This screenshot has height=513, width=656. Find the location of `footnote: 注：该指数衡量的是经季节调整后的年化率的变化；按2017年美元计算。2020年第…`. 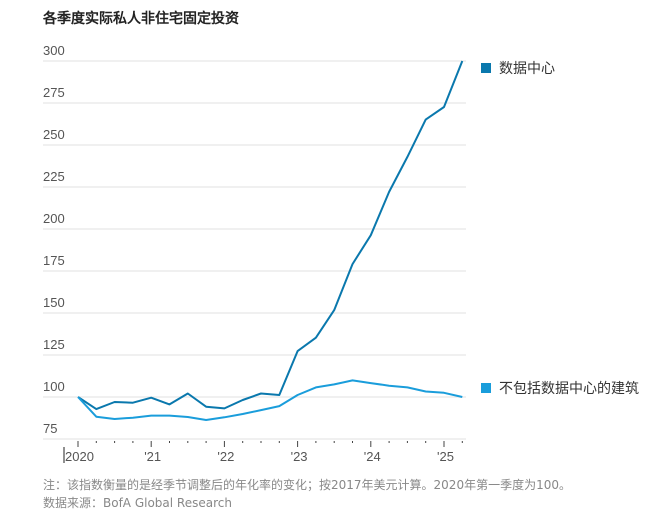

footnote: 注：该指数衡量的是经季节调整后的年化率的变化；按2017年美元计算。2020年第… is located at coordinates (307, 485).